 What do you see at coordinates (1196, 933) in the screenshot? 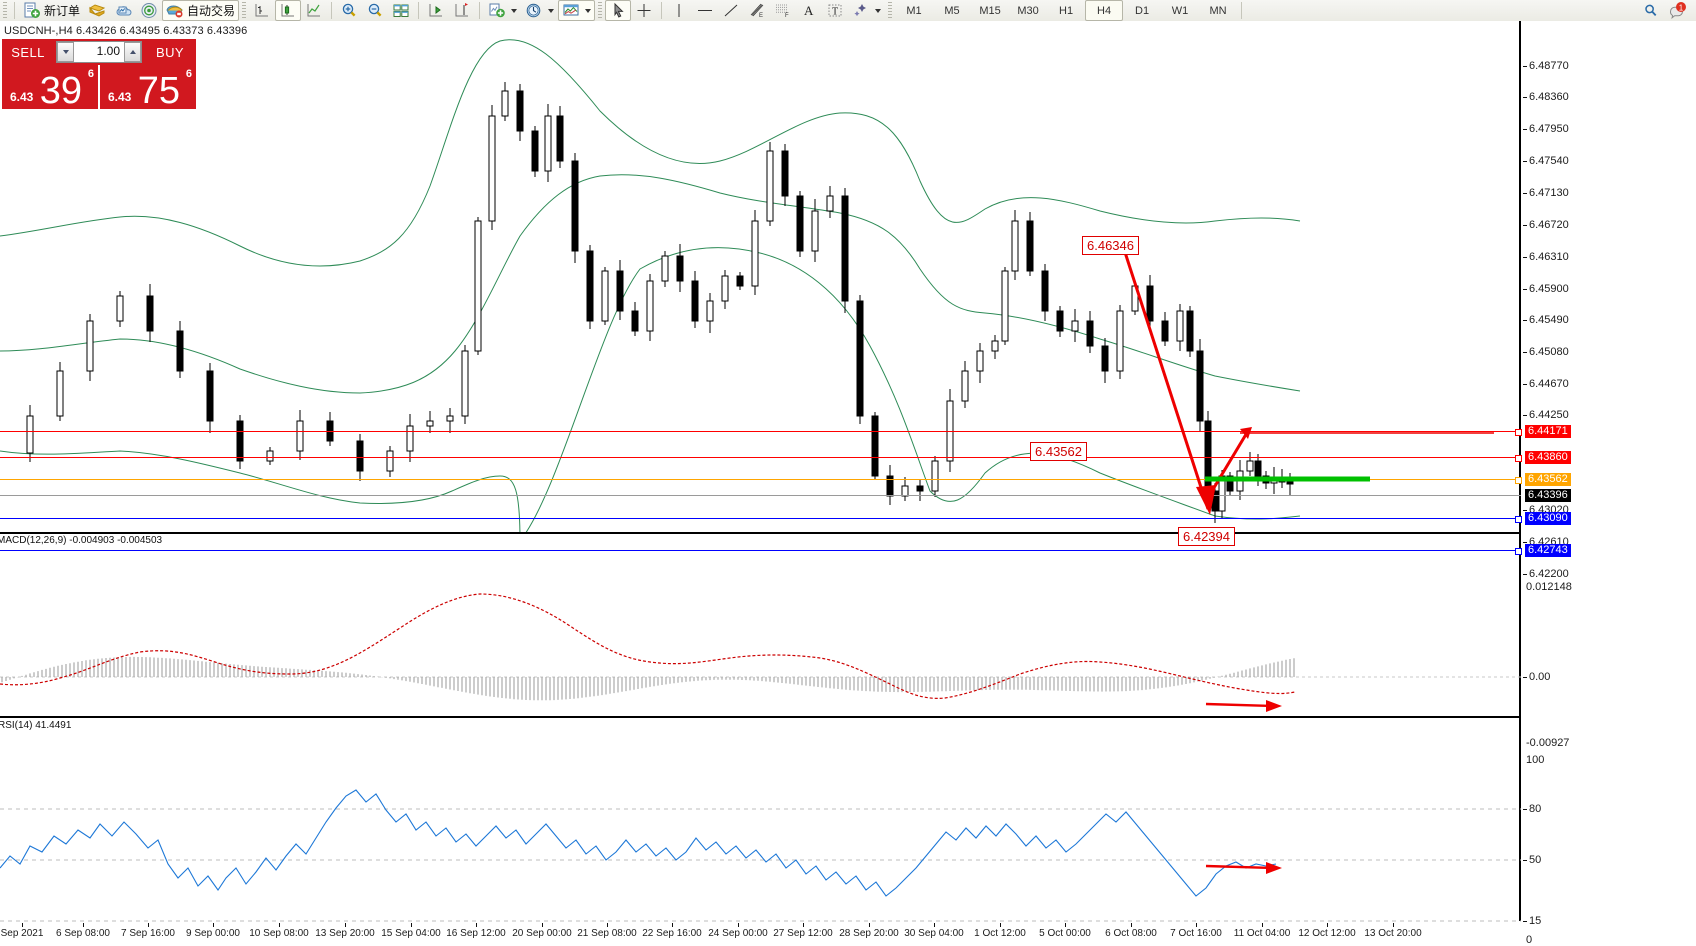
I see `time-label: 7 Oct 16:00` at bounding box center [1196, 933].